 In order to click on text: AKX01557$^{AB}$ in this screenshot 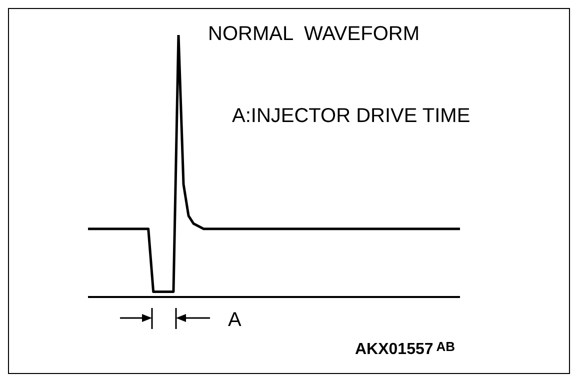, I will do `click(405, 349)`.